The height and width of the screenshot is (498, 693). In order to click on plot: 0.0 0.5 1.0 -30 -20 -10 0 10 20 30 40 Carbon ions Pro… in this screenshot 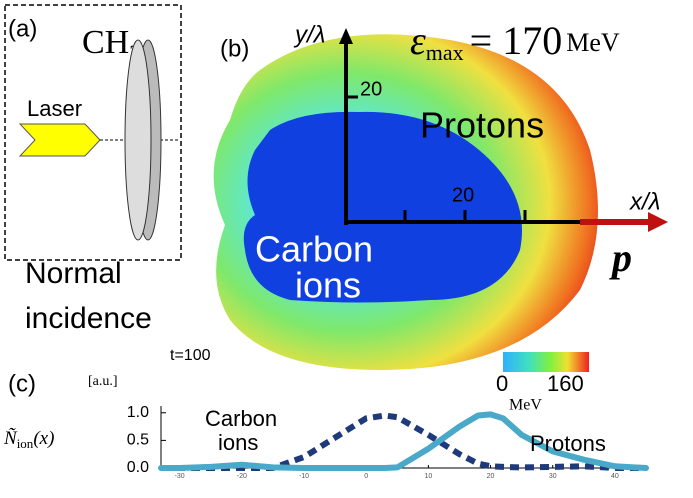, I will do `click(388, 442)`.